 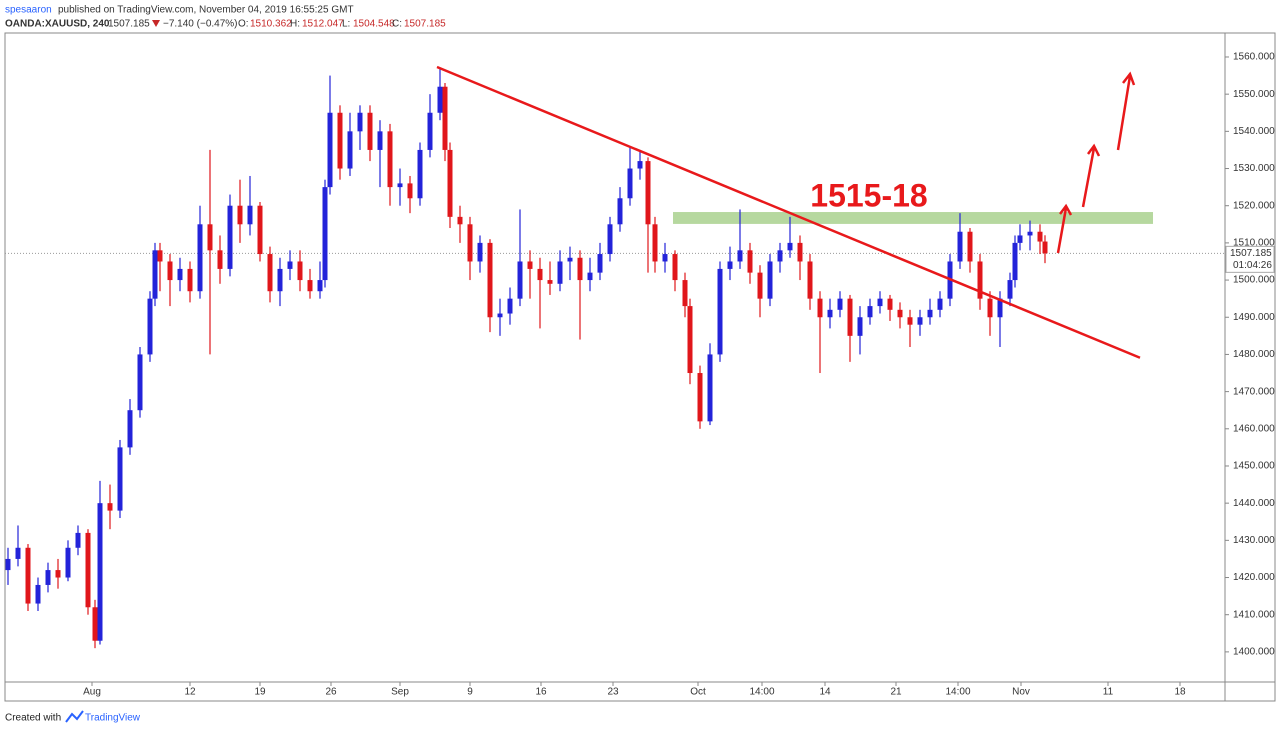 I want to click on open-value: 1510.362, so click(x=271, y=24).